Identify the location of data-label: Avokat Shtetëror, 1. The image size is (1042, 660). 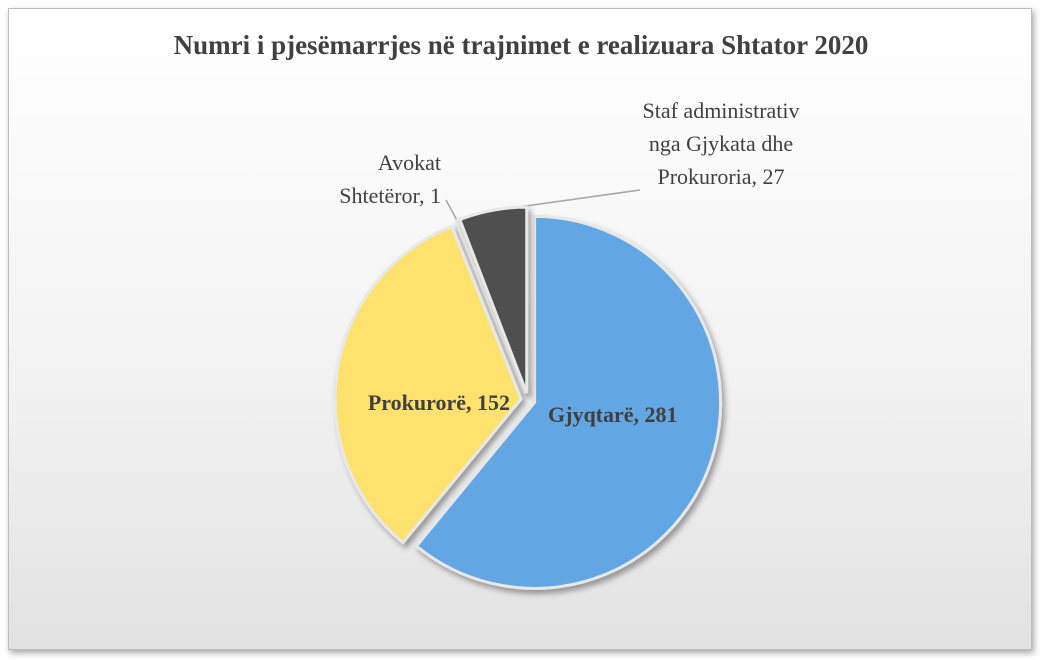
(390, 179).